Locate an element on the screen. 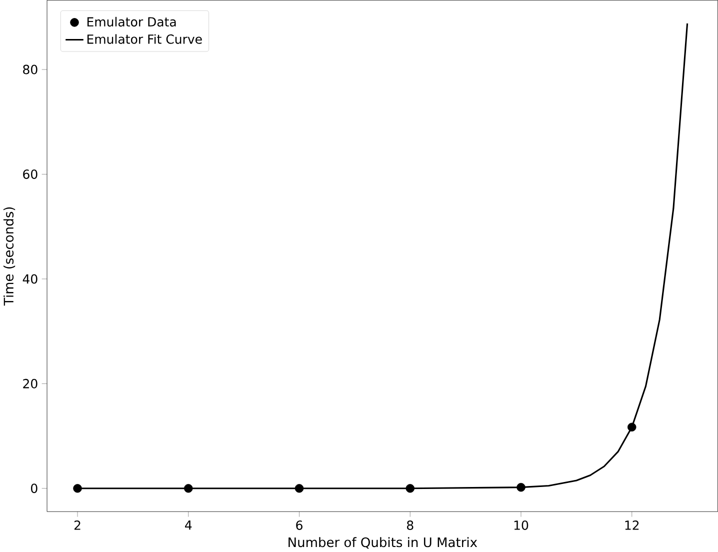 Image resolution: width=718 pixels, height=552 pixels. x-tick-label: 4 is located at coordinates (188, 525).